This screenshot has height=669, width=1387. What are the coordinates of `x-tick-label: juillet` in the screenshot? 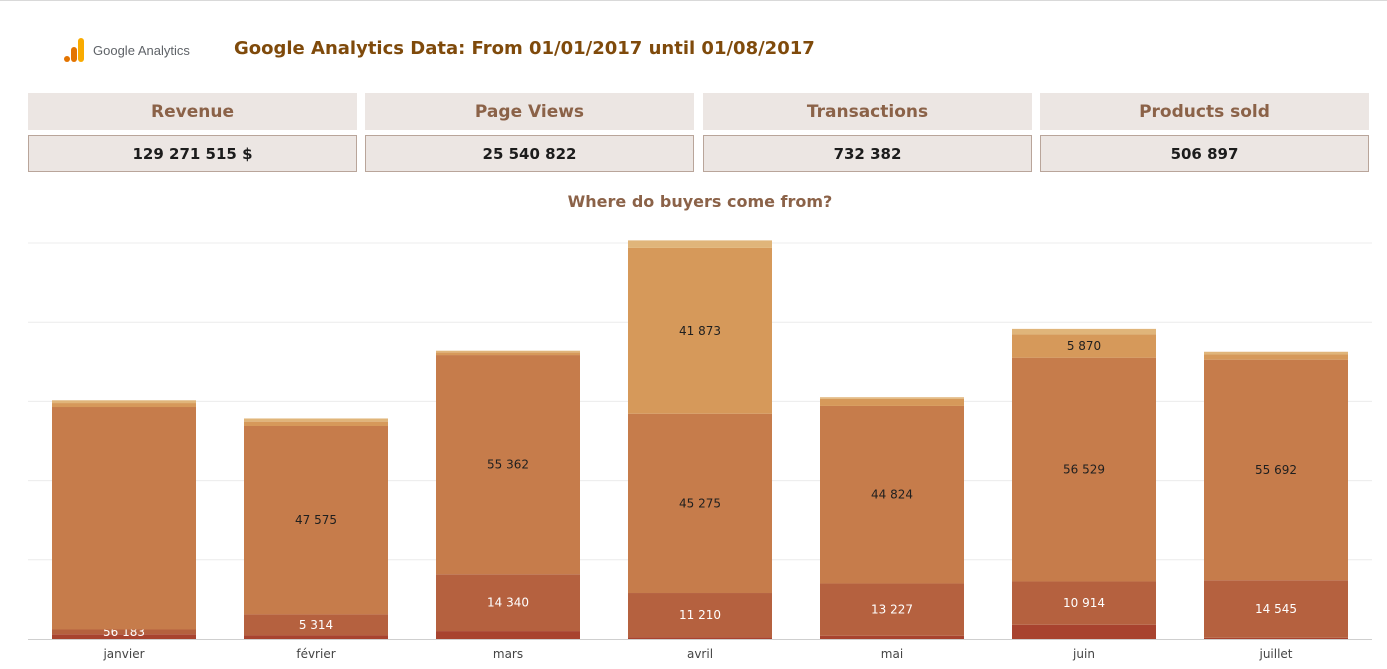 It's located at (1275, 654).